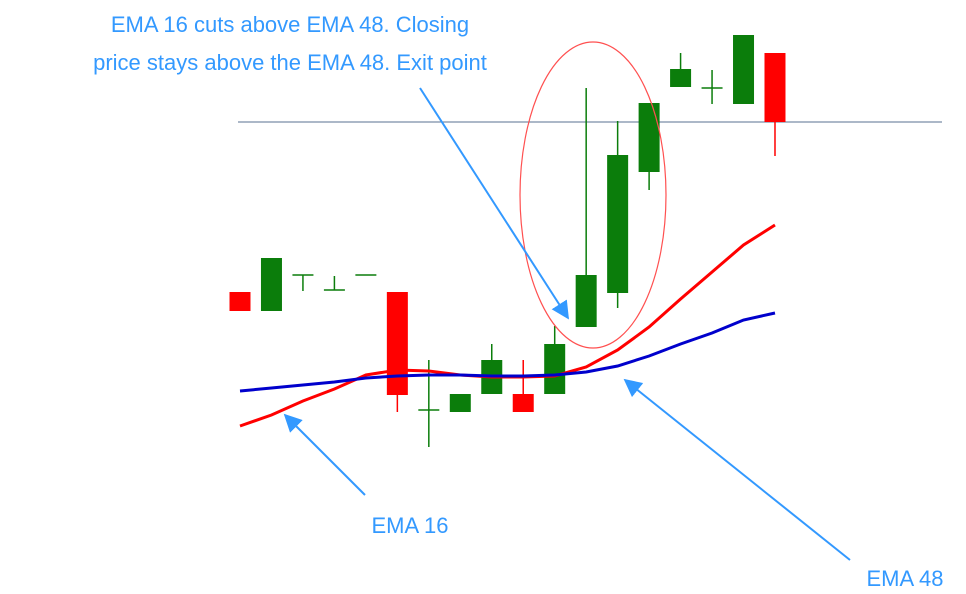 This screenshot has height=594, width=966. What do you see at coordinates (290, 24) in the screenshot?
I see `annotation: EMA 16 cuts above EMA 48. Closing` at bounding box center [290, 24].